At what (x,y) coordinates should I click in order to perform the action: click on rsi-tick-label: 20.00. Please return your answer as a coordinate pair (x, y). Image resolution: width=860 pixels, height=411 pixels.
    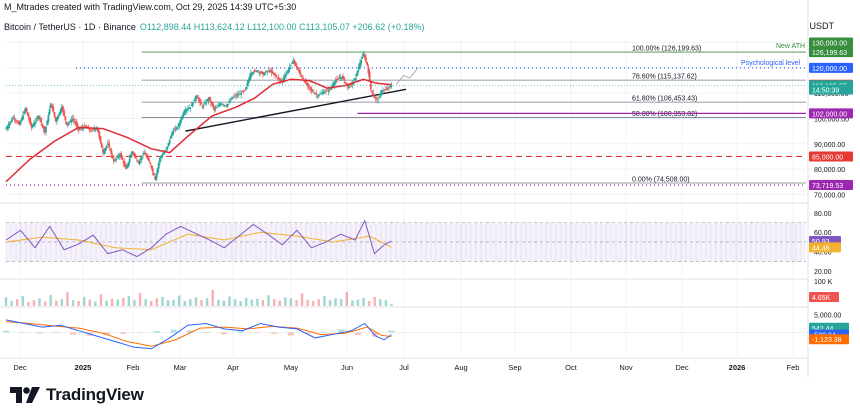
    Looking at the image, I should click on (823, 272).